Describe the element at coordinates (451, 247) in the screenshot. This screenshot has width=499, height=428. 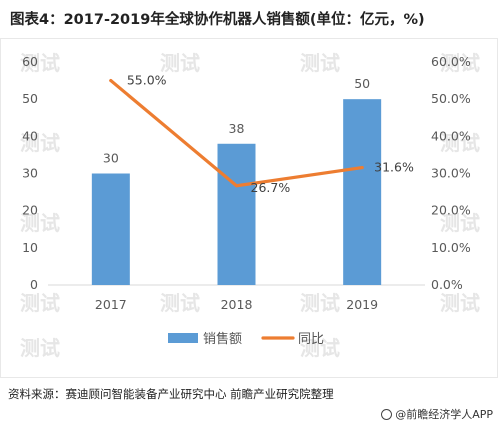
I see `y-right-tick-label: 10.0%` at that location.